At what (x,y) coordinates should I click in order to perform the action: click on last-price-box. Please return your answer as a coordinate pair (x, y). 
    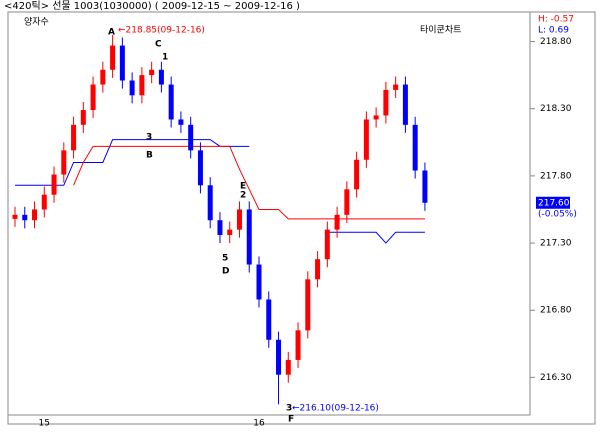
    Looking at the image, I should click on (553, 202).